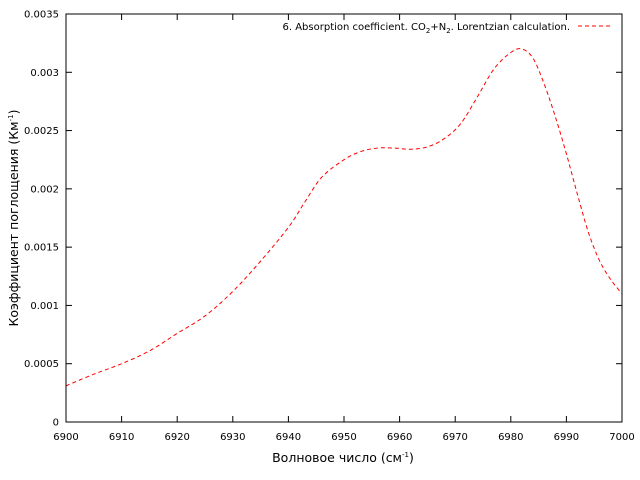 This screenshot has width=640, height=480. Describe the element at coordinates (121, 437) in the screenshot. I see `x-tick-label-1: 6910` at that location.